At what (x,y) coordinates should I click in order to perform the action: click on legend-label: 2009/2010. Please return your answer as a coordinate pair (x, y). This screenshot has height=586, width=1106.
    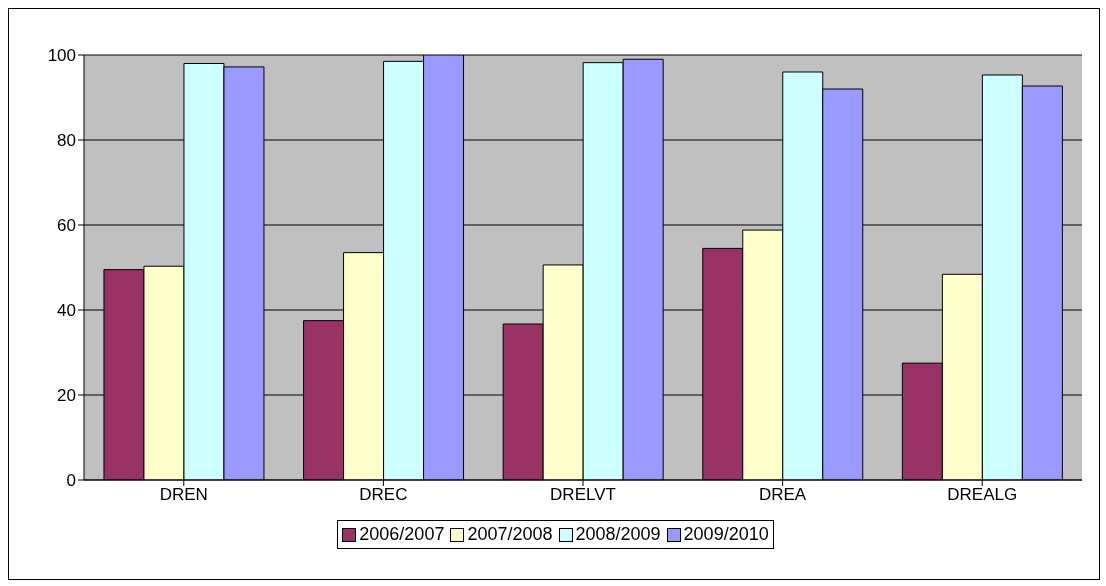
    Looking at the image, I should click on (725, 534).